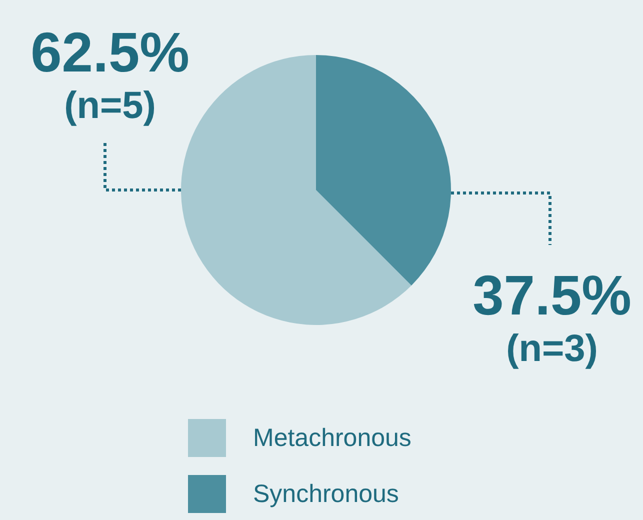 This screenshot has width=643, height=520. I want to click on legend-label: Synchronous, so click(326, 494).